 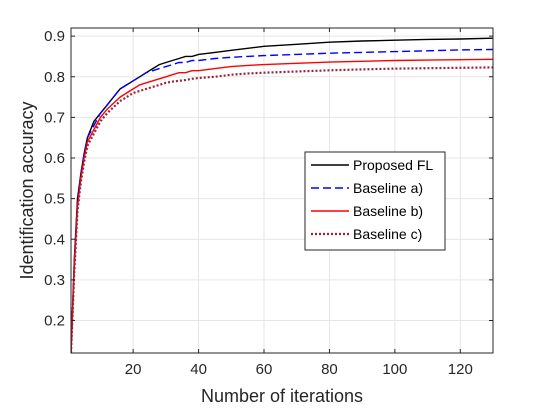 I want to click on x-tick-label: 100, so click(x=394, y=369).